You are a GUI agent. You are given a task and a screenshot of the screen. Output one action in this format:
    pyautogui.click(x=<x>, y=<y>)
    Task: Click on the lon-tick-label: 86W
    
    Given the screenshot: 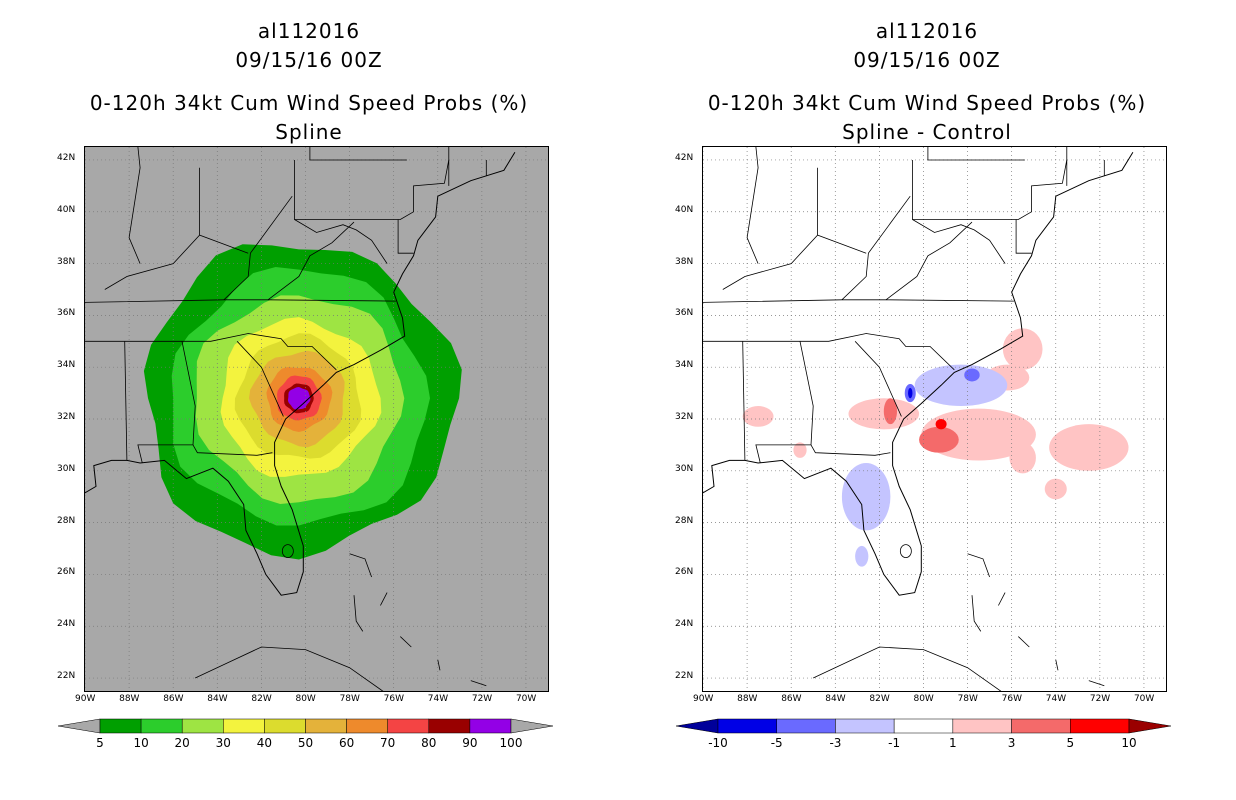 What is the action you would take?
    pyautogui.click(x=791, y=699)
    